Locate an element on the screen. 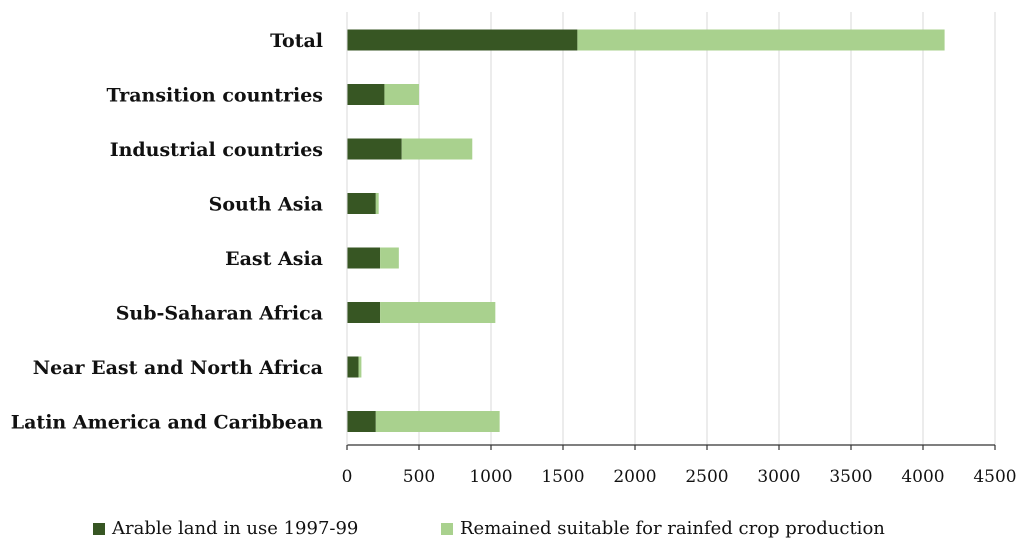  x-tick-label: 3000 is located at coordinates (778, 477).